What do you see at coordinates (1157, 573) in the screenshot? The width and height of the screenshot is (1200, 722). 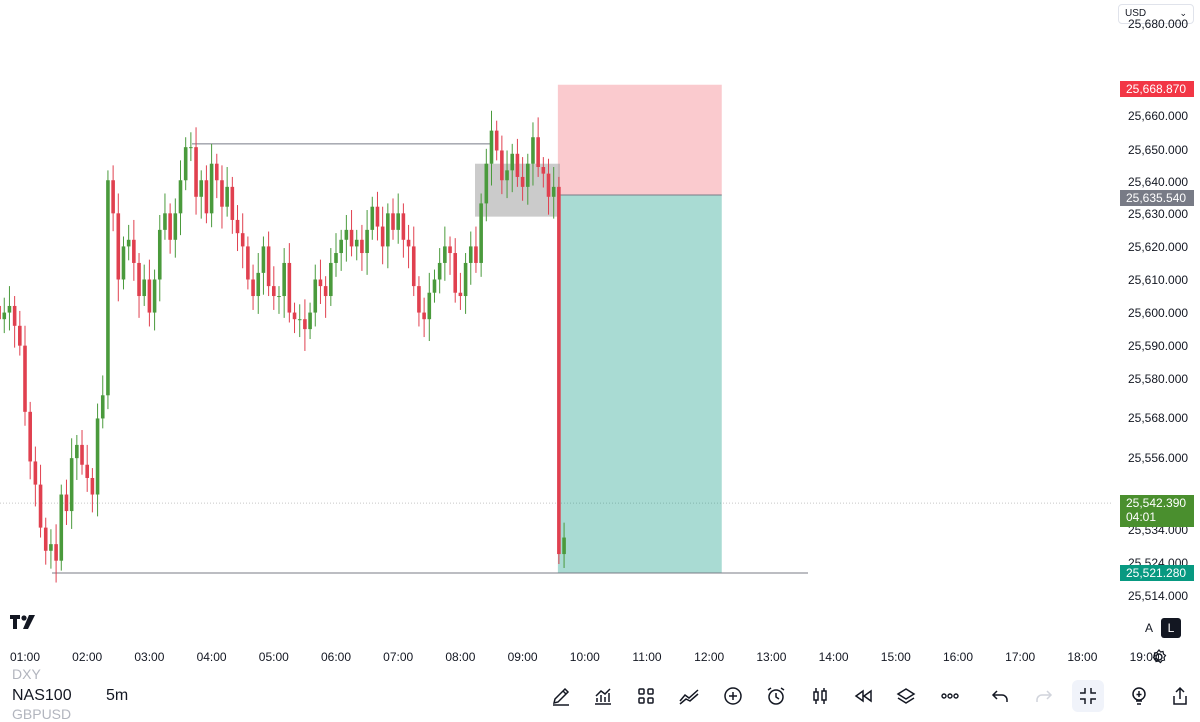 I see `target-price-tag: 25,521.280` at bounding box center [1157, 573].